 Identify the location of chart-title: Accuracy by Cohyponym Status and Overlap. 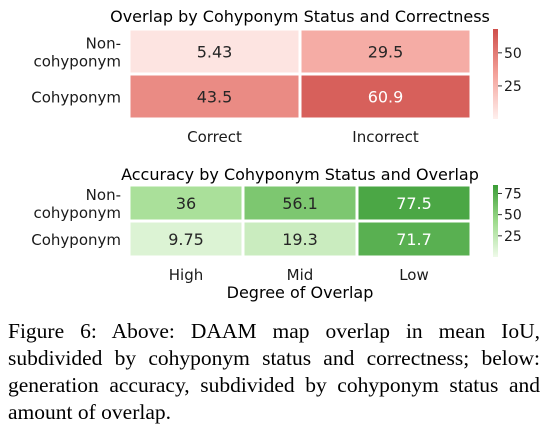
(300, 174).